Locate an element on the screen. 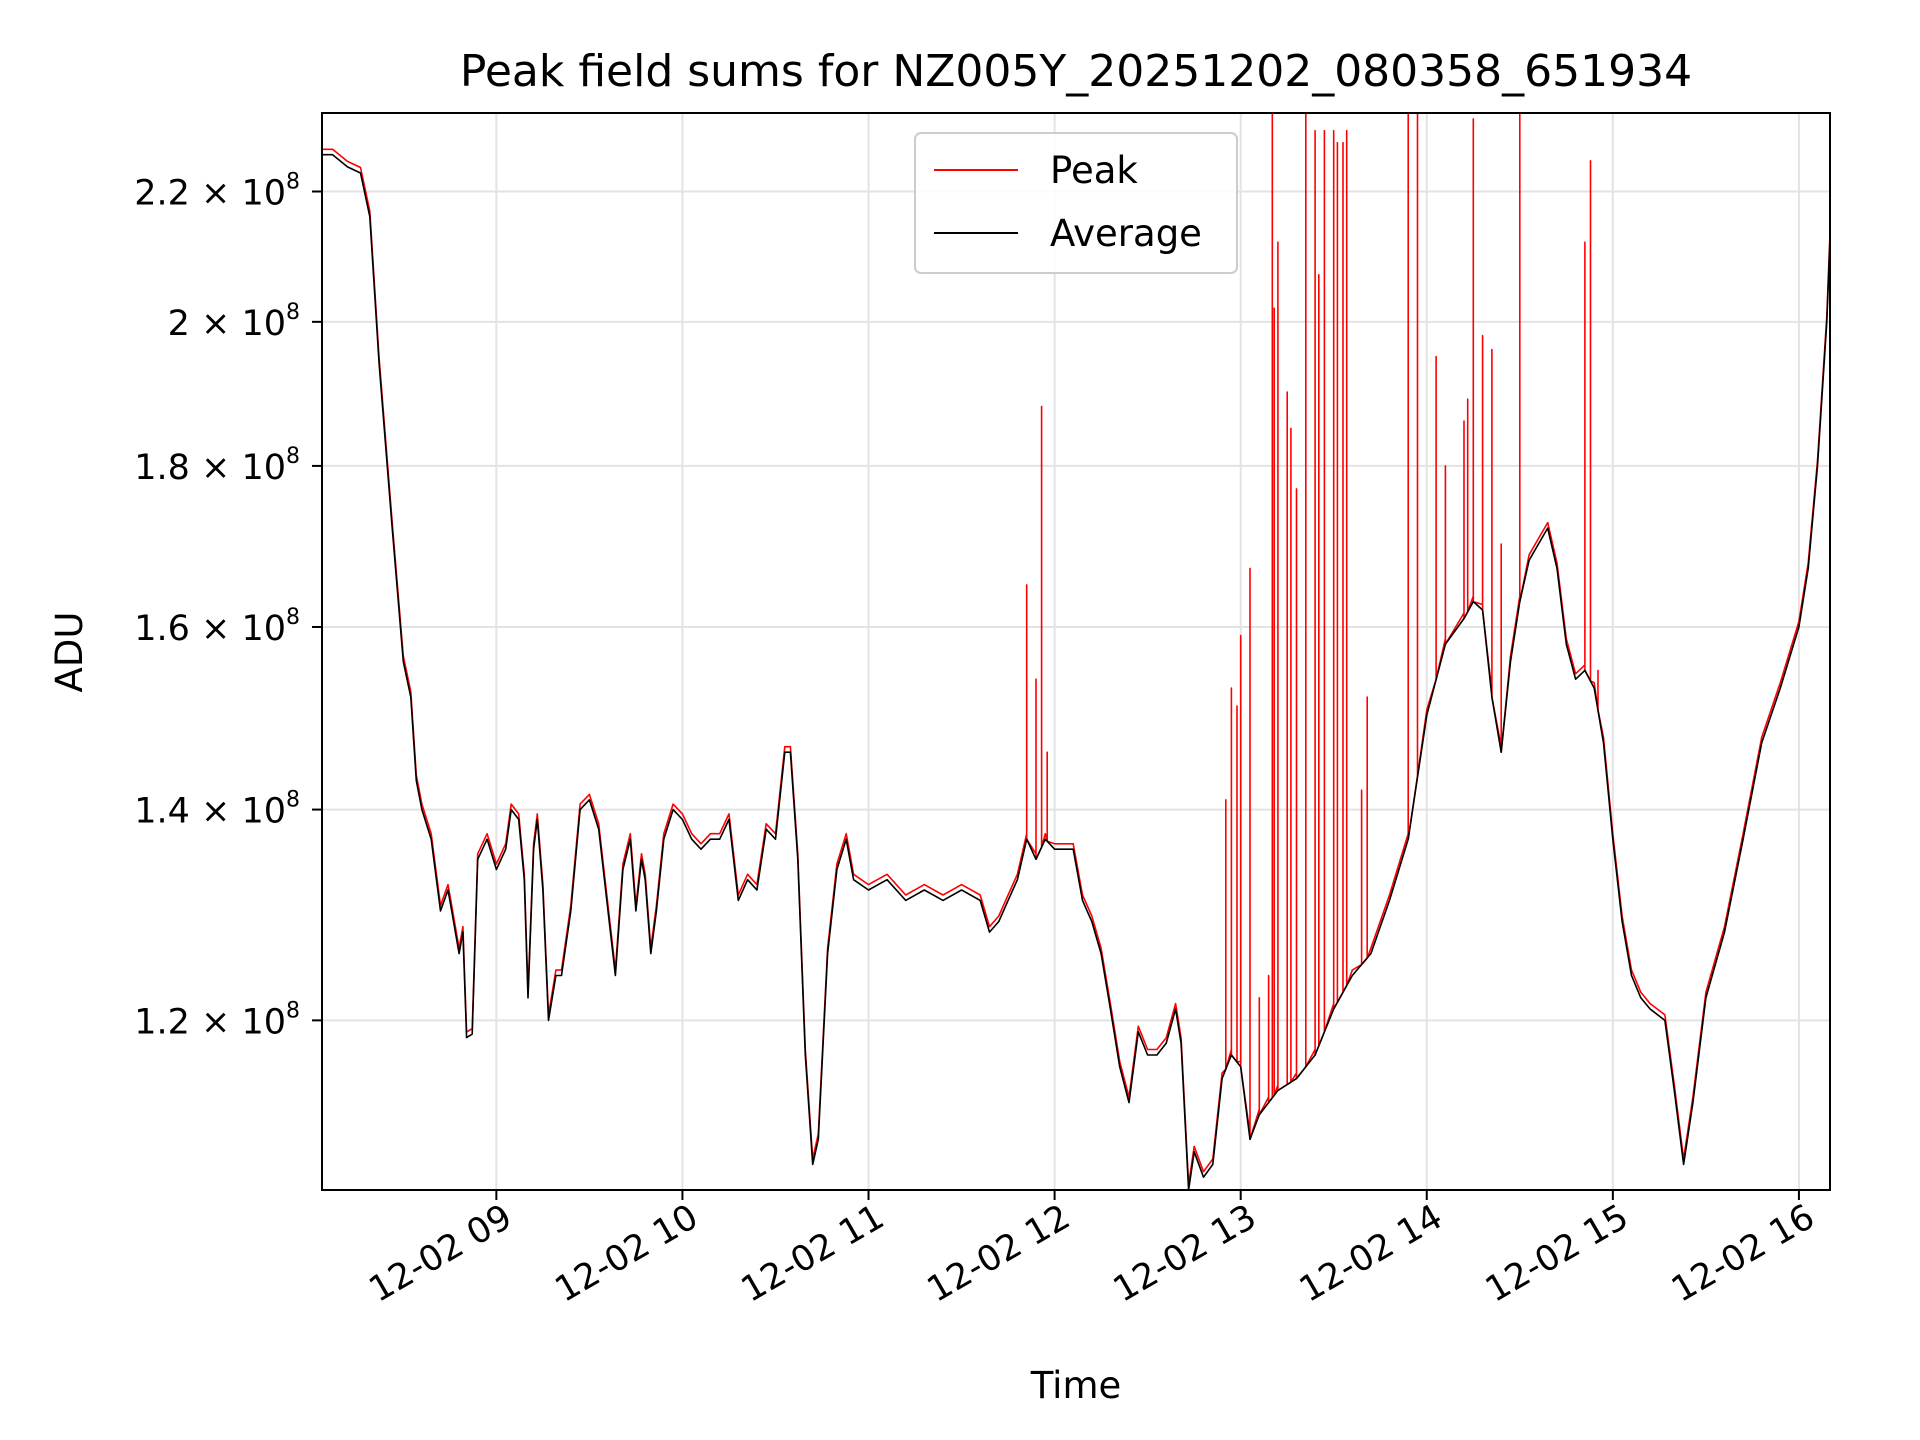  x-tick-label: 12-02 11 is located at coordinates (813, 1253).